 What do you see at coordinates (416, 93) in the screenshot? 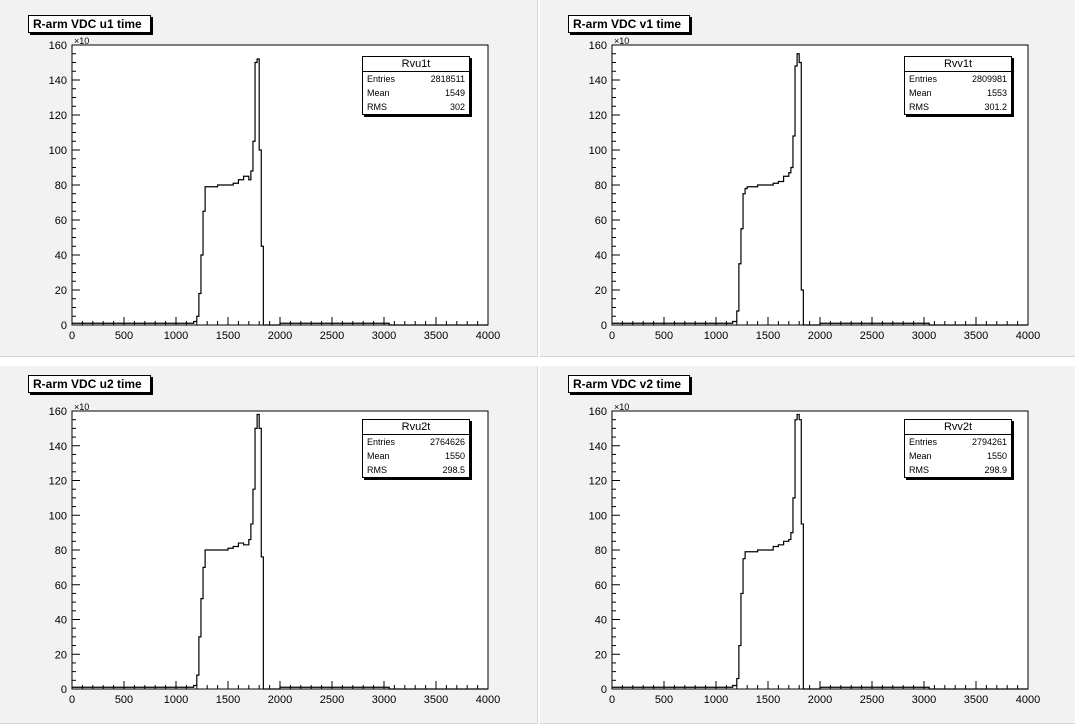
I see `stats-mean-row: Mean 1549` at bounding box center [416, 93].